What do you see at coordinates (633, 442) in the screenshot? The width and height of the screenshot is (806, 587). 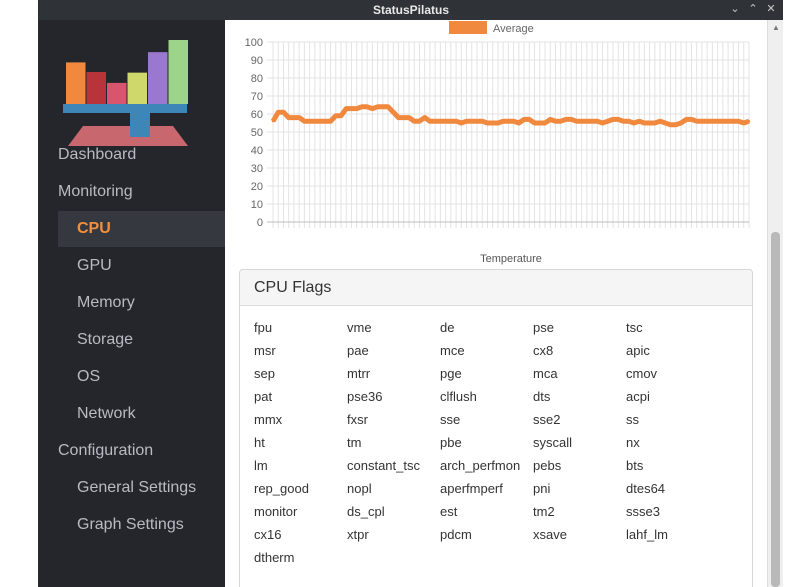 I see `cpu-flag-item: nx` at bounding box center [633, 442].